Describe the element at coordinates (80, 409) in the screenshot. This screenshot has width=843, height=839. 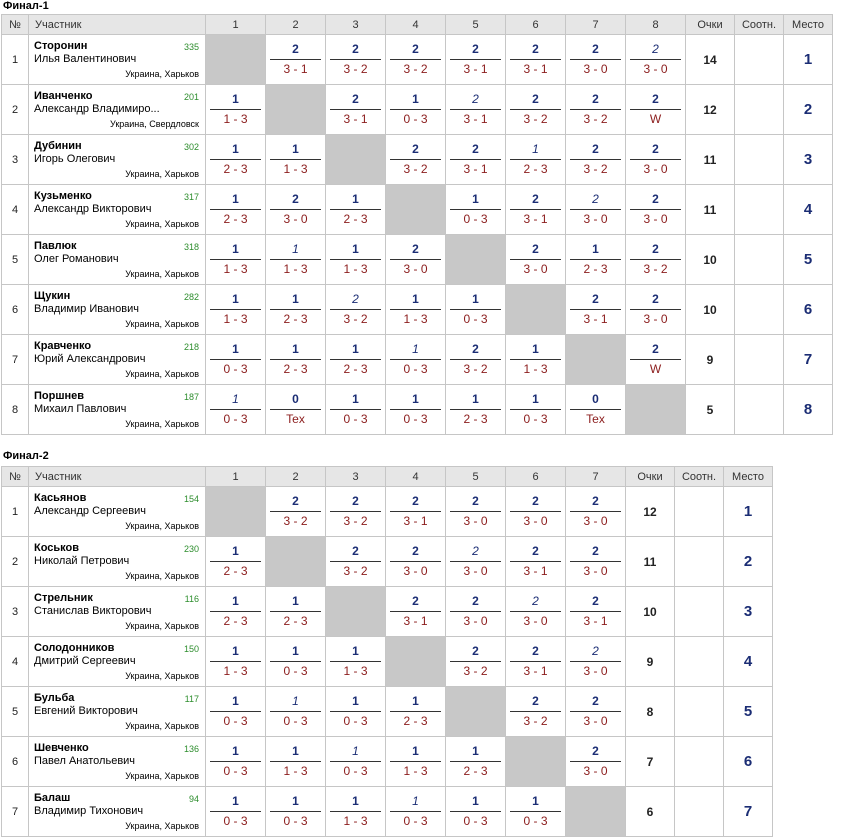
I see `player-name: Михаил Павлович` at that location.